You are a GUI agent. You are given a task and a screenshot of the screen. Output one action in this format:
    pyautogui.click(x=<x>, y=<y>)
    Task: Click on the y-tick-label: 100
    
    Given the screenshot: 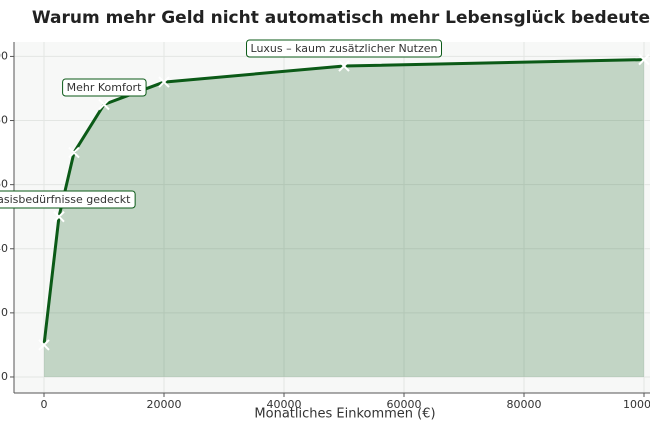 What is the action you would take?
    pyautogui.click(x=4, y=55)
    